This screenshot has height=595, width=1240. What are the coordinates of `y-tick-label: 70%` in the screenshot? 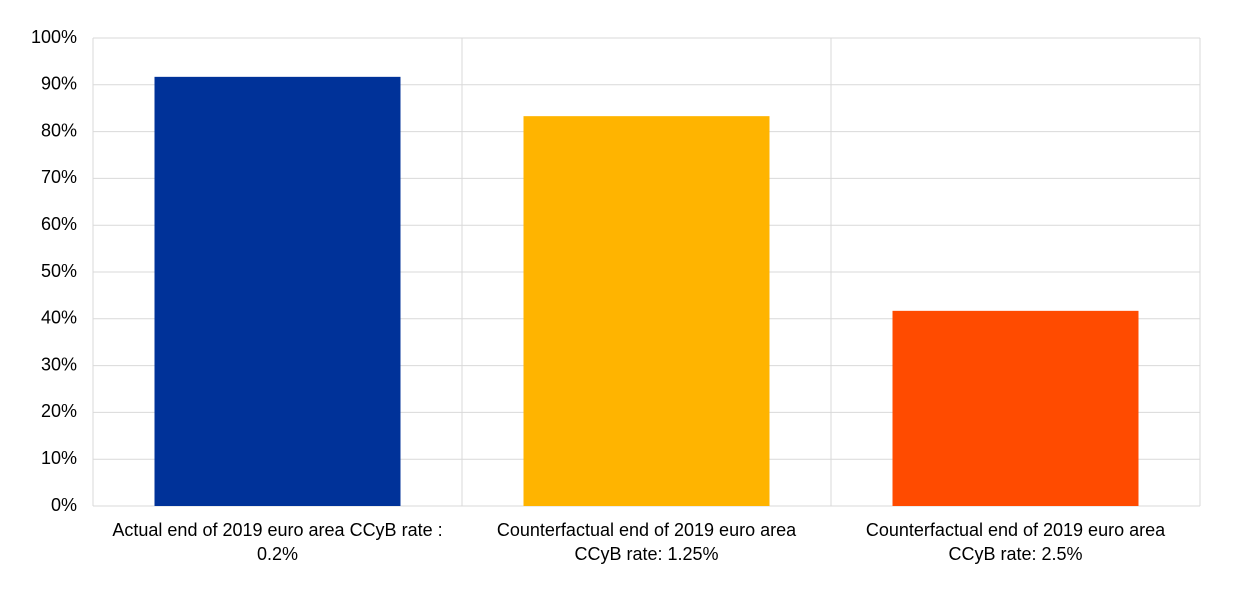 It's located at (59, 177).